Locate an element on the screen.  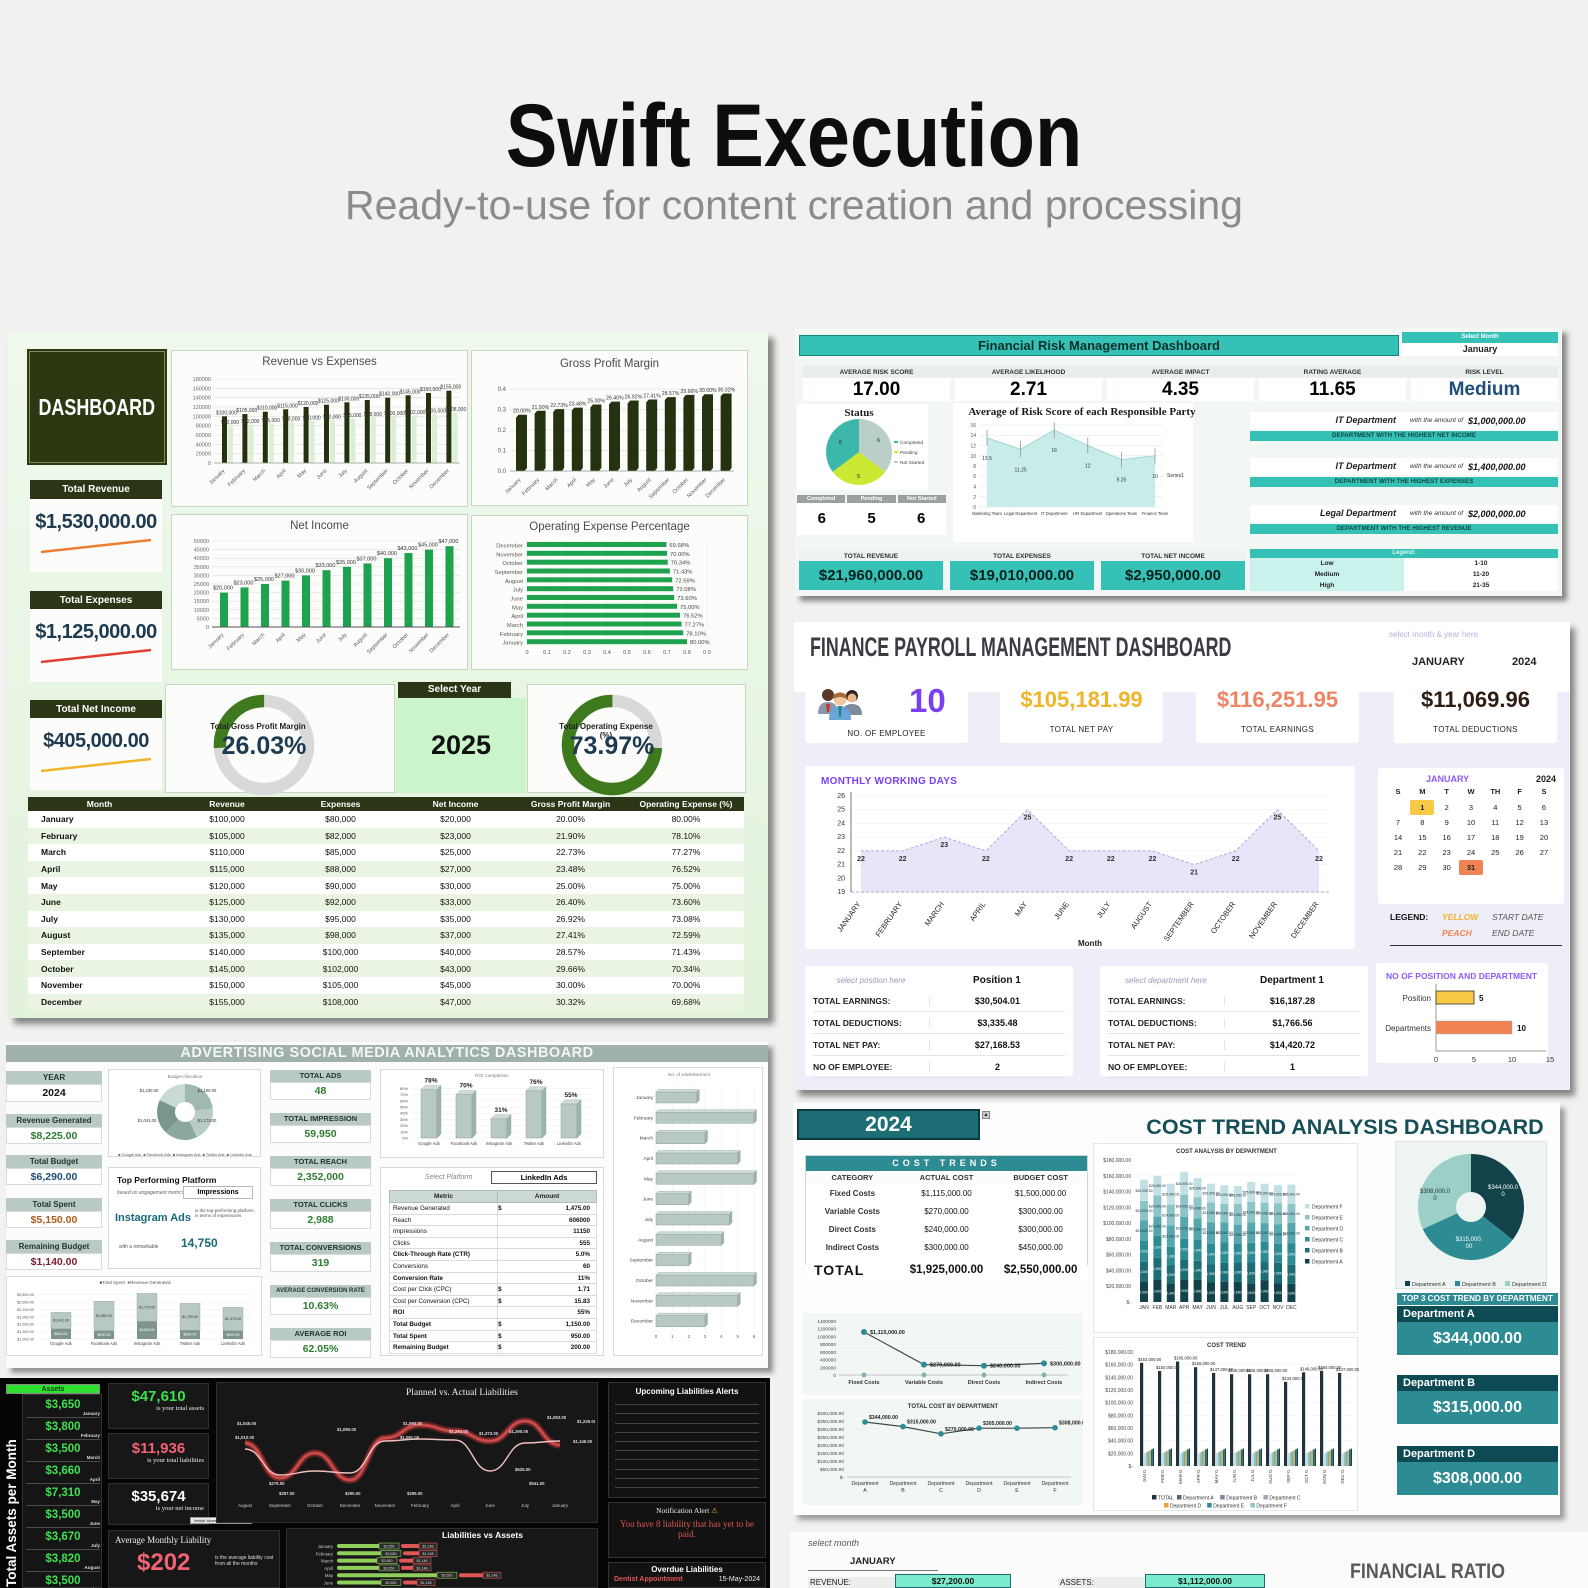
svg-text: JUN 0. is located at coordinates (1234, 1476).